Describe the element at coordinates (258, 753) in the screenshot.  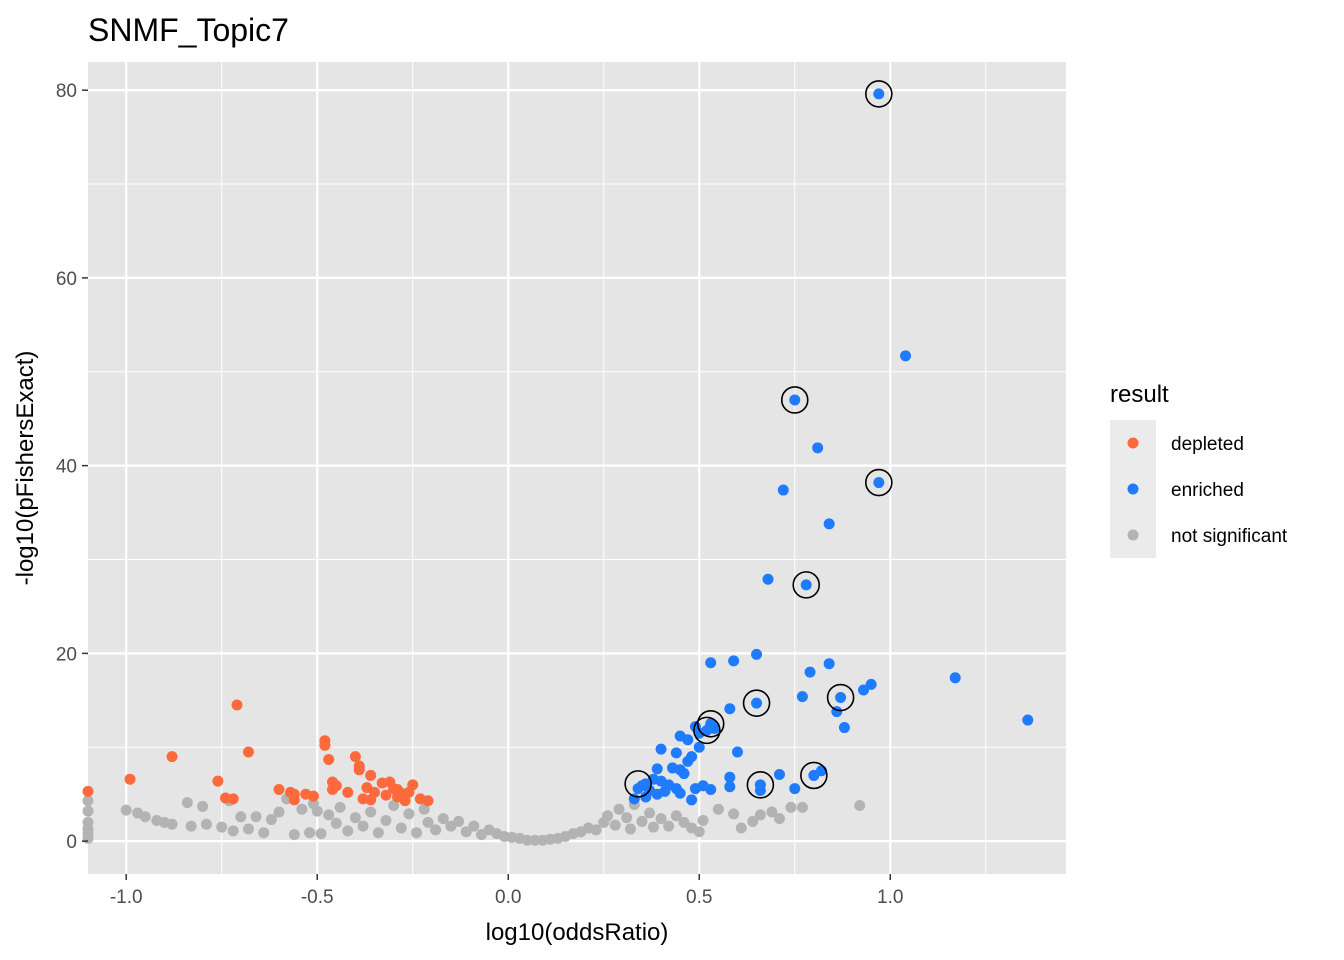
I see `series-depleted` at that location.